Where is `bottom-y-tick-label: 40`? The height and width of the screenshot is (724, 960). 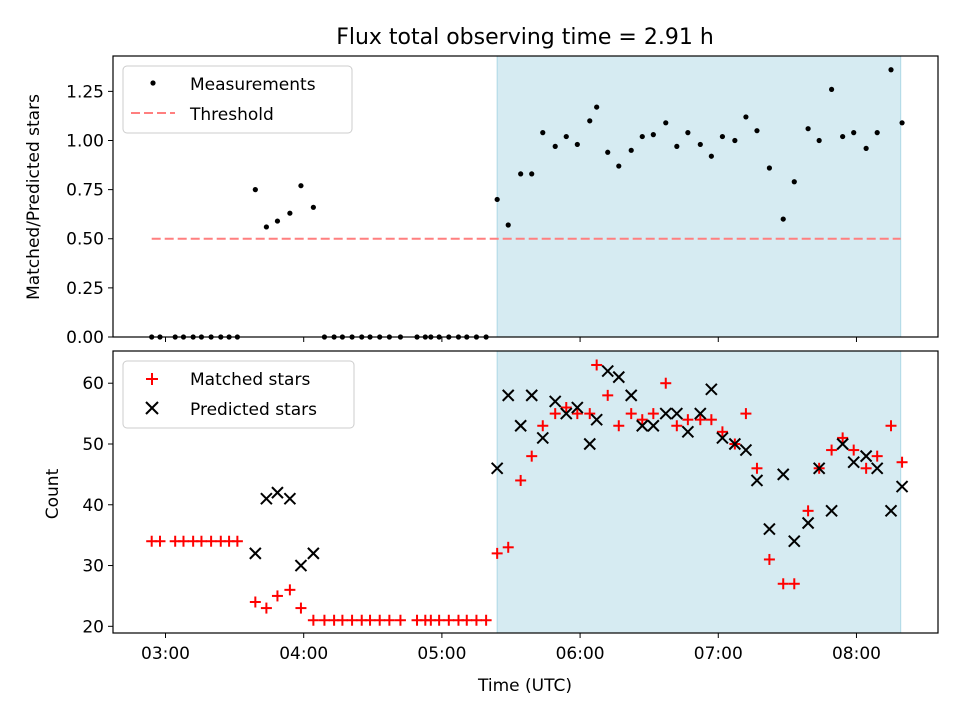
bottom-y-tick-label: 40 is located at coordinates (93, 506).